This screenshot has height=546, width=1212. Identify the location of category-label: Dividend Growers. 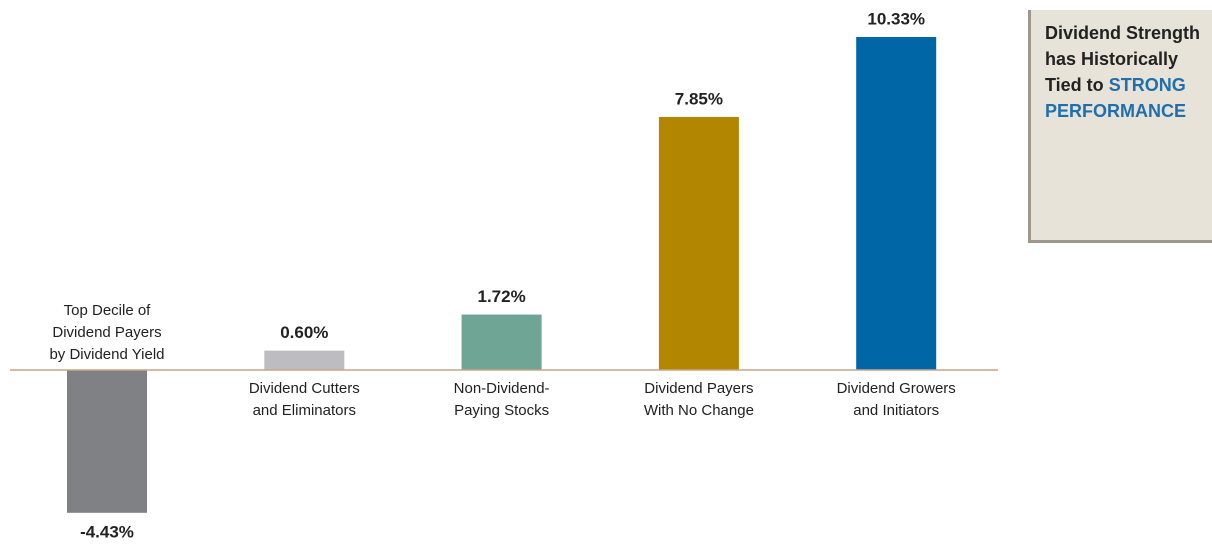
(896, 388).